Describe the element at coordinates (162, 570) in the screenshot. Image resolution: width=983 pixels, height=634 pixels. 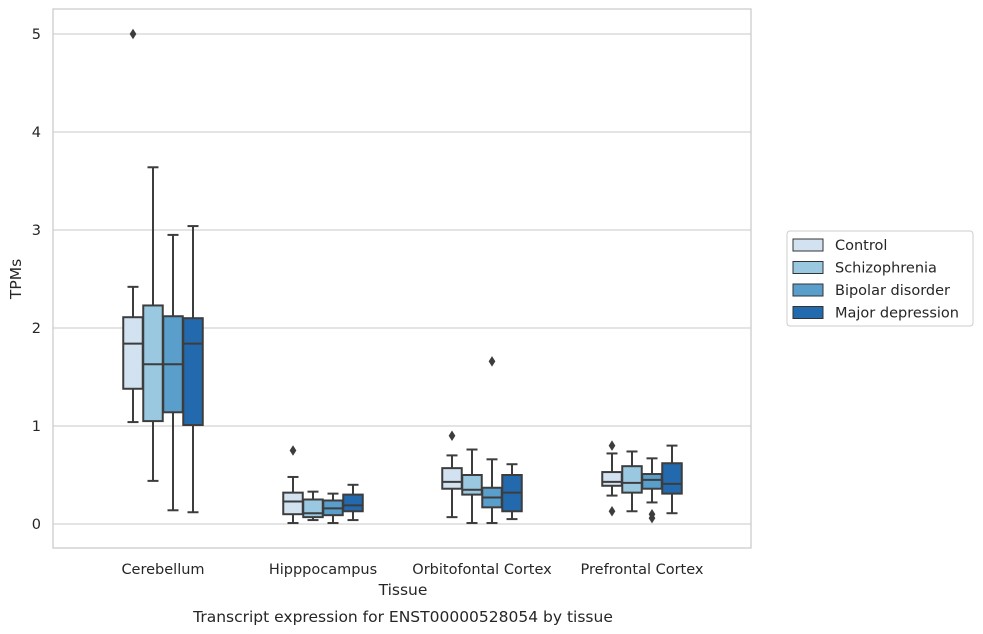
I see `x-tick-label: Cerebellum` at that location.